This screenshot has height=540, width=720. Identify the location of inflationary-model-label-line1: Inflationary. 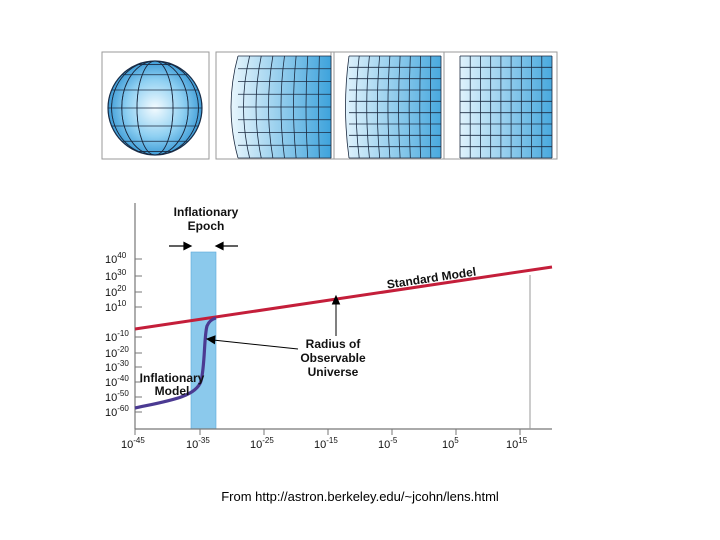
(172, 378).